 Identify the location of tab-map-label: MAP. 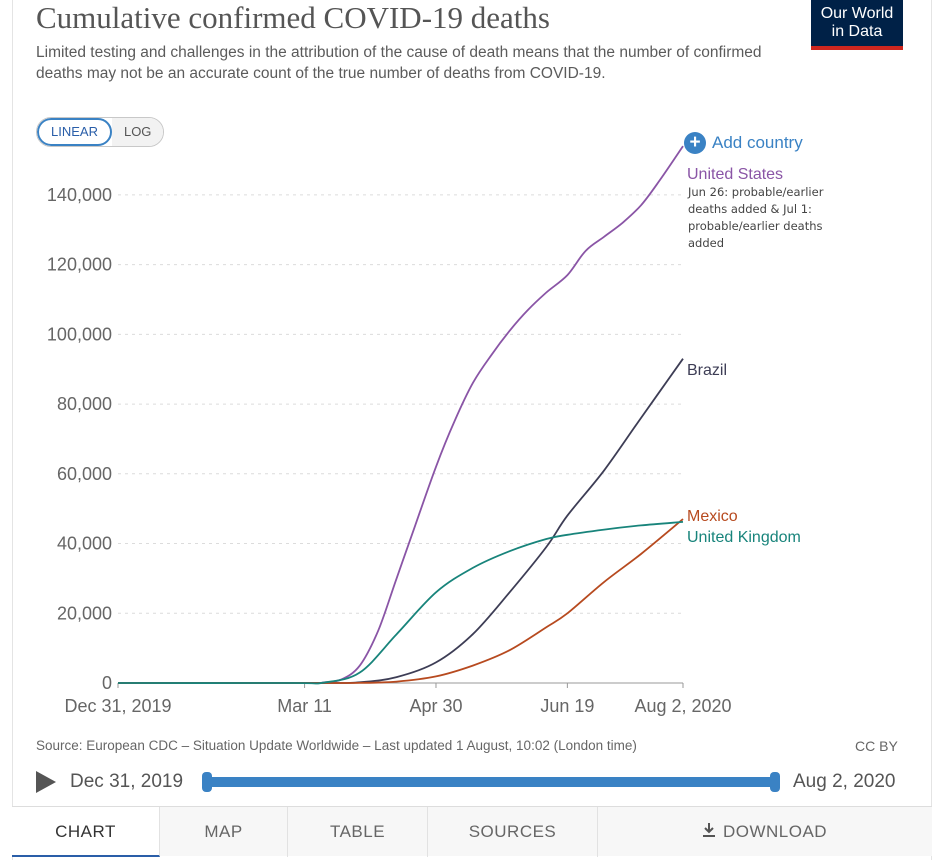
(223, 831).